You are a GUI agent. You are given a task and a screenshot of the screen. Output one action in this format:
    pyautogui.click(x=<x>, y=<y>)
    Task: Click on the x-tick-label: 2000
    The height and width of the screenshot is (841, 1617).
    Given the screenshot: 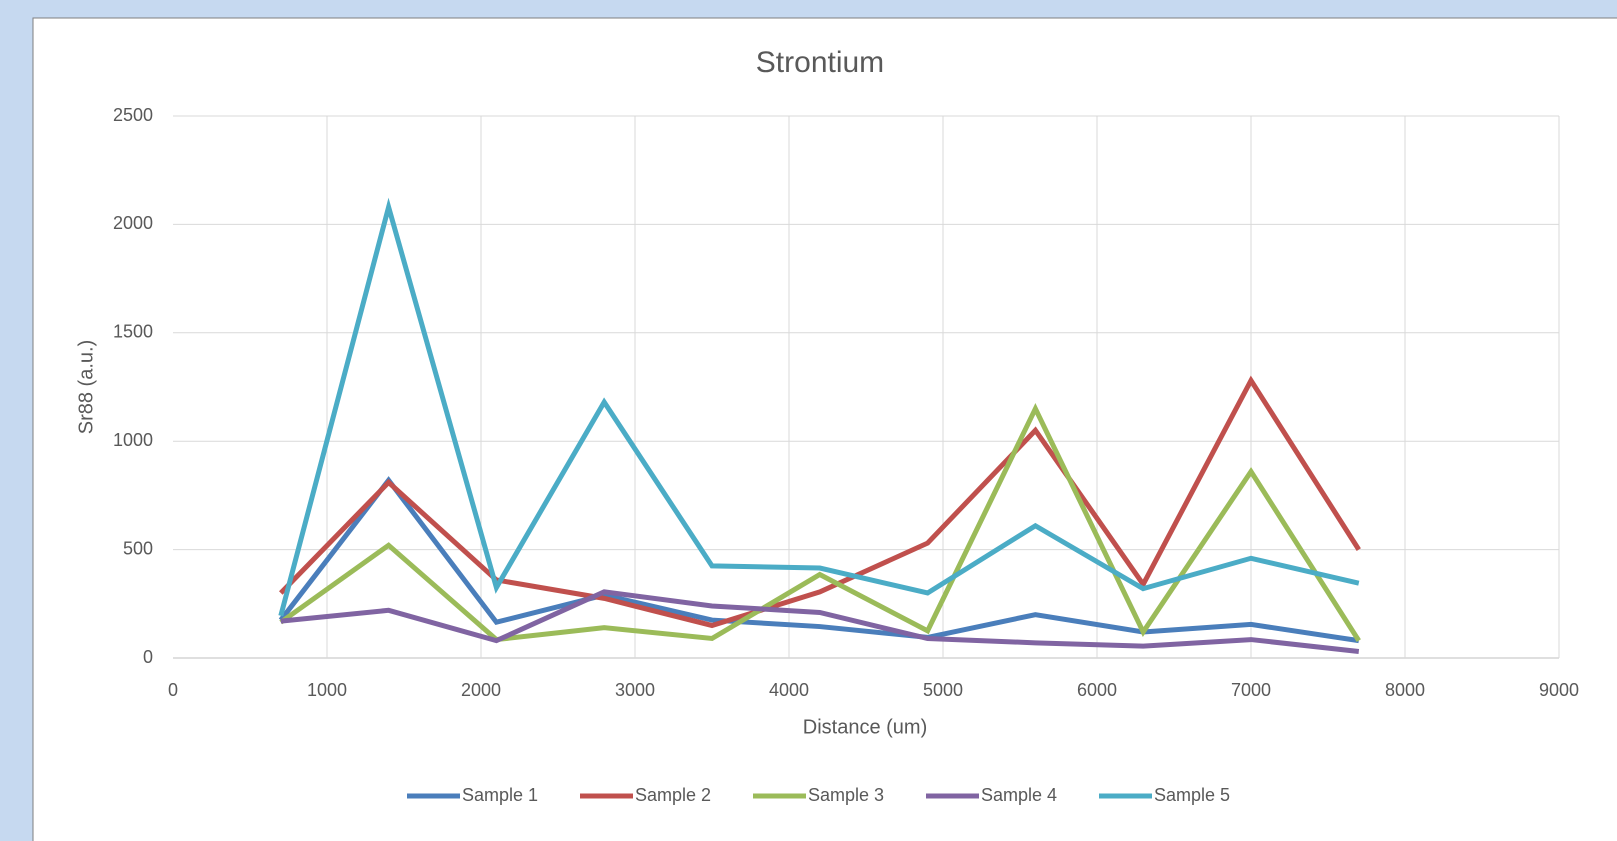 What is the action you would take?
    pyautogui.click(x=481, y=690)
    